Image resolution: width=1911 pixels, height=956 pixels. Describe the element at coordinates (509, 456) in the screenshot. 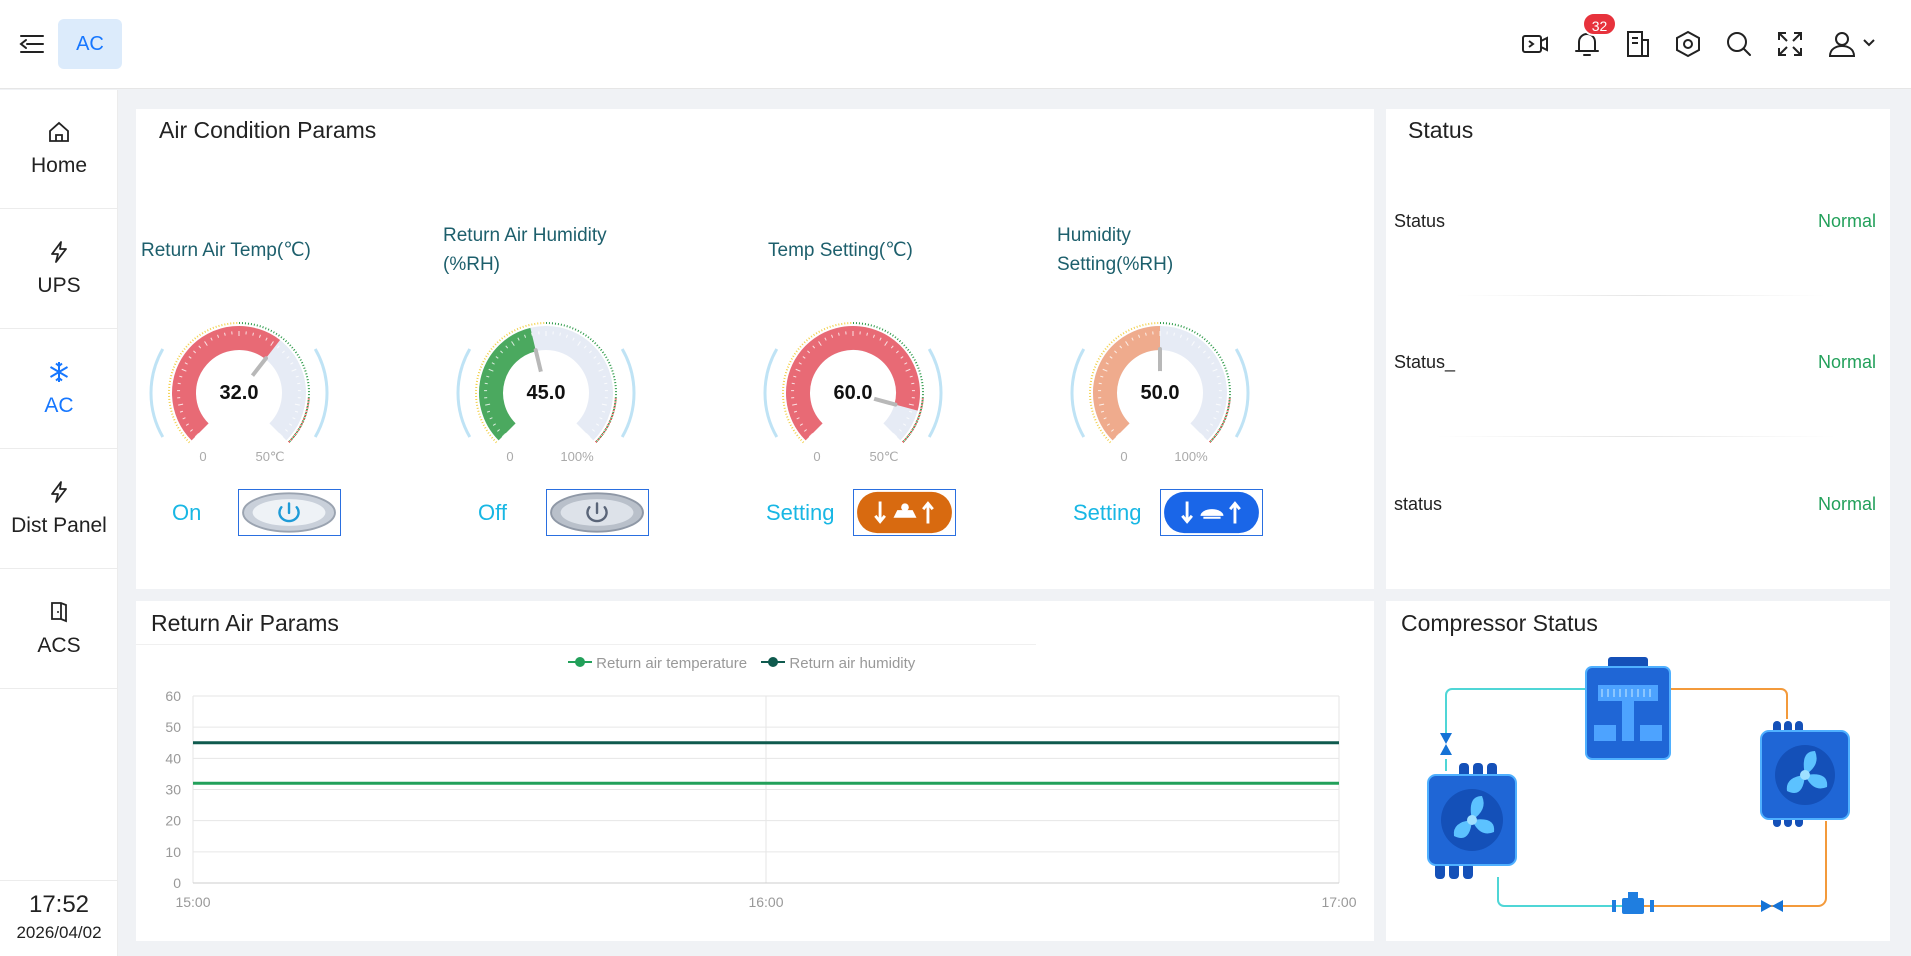

I see `gauge-min: 0` at that location.